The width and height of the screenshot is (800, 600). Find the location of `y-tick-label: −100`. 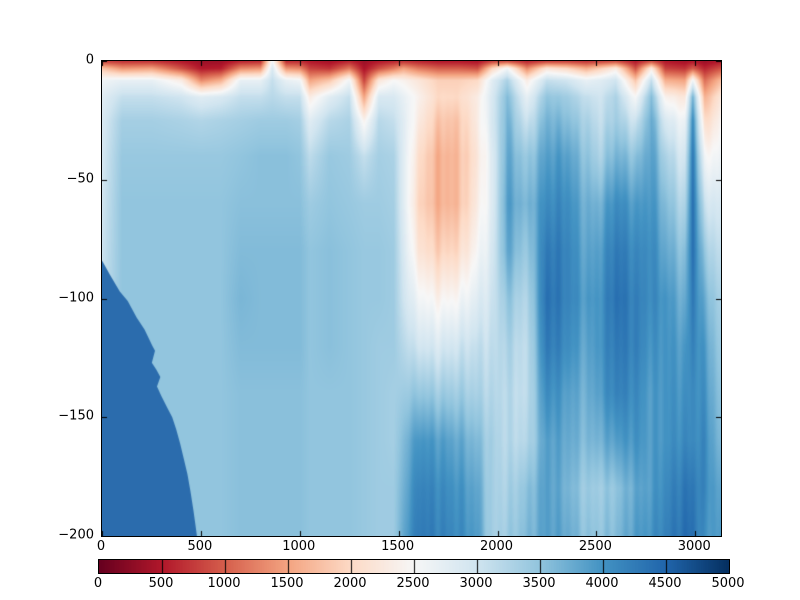

y-tick-label: −100 is located at coordinates (76, 297).